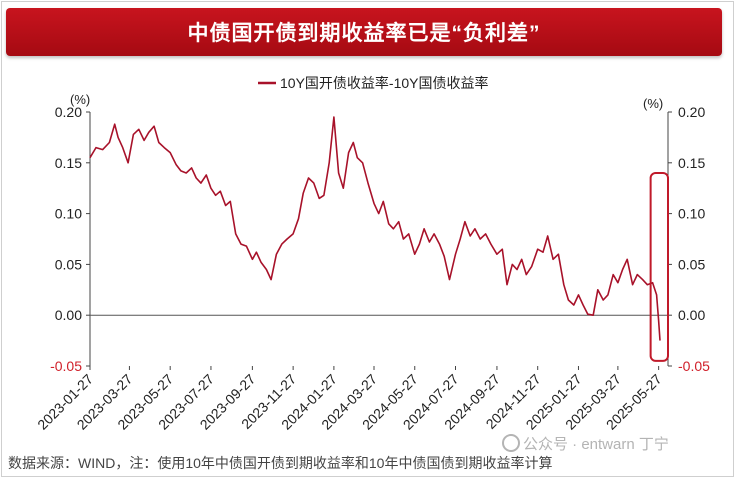  I want to click on highlight-box, so click(659, 266).